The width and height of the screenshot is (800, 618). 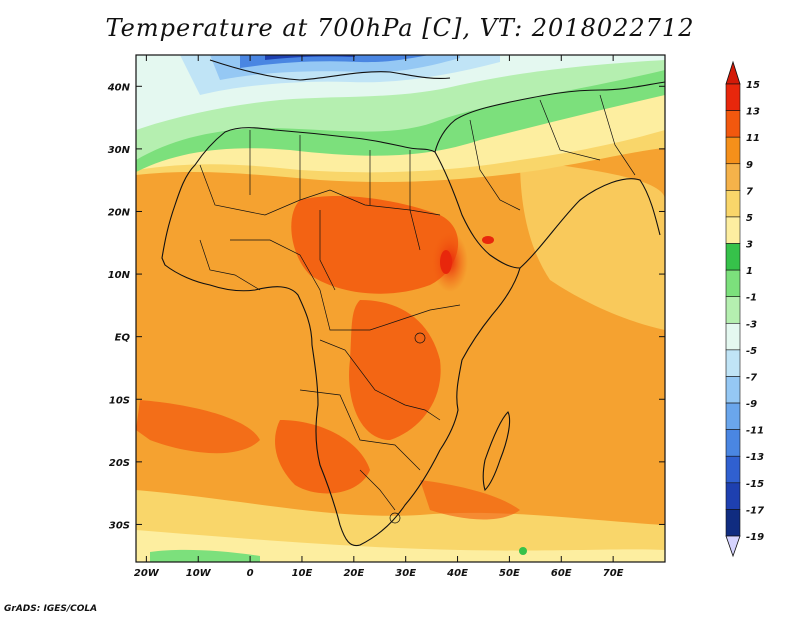 I want to click on colorbar-top-arrow, so click(x=733, y=72).